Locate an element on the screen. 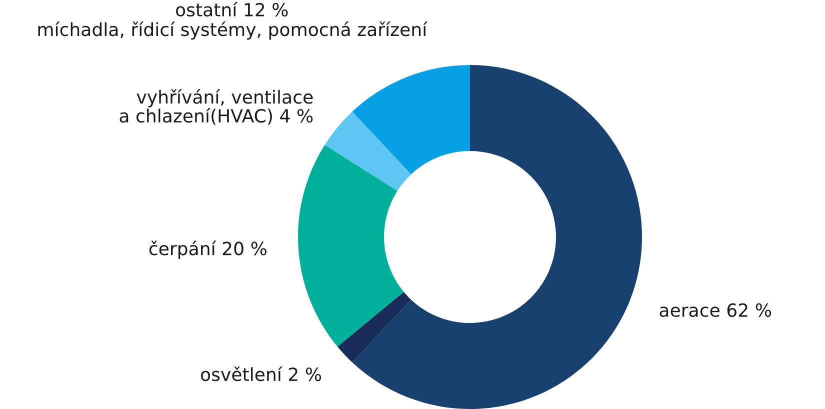 This screenshot has height=409, width=825. slice-label: vyhřívání, ventilace a chlazení(HVAC) 4 % is located at coordinates (216, 107).